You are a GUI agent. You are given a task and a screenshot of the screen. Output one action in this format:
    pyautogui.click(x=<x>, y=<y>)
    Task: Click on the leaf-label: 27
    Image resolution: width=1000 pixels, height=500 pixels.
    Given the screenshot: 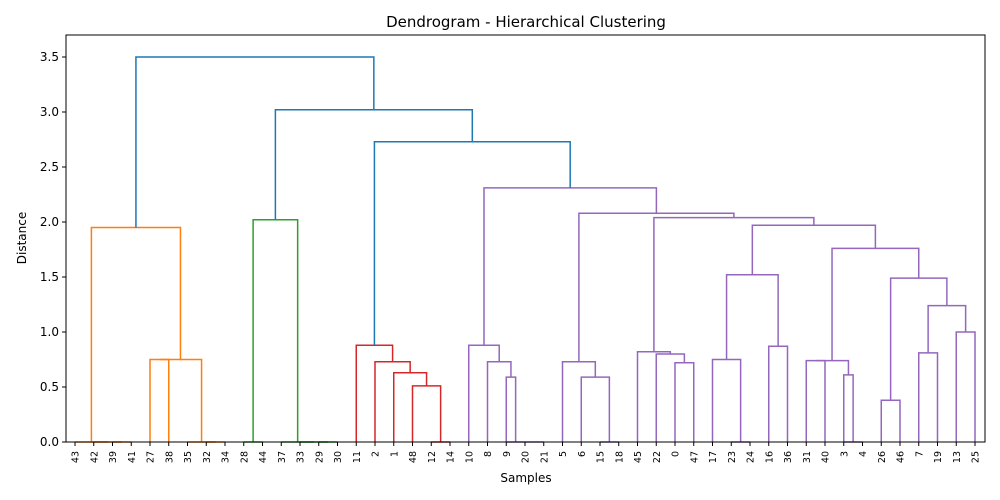 What is the action you would take?
    pyautogui.click(x=151, y=457)
    